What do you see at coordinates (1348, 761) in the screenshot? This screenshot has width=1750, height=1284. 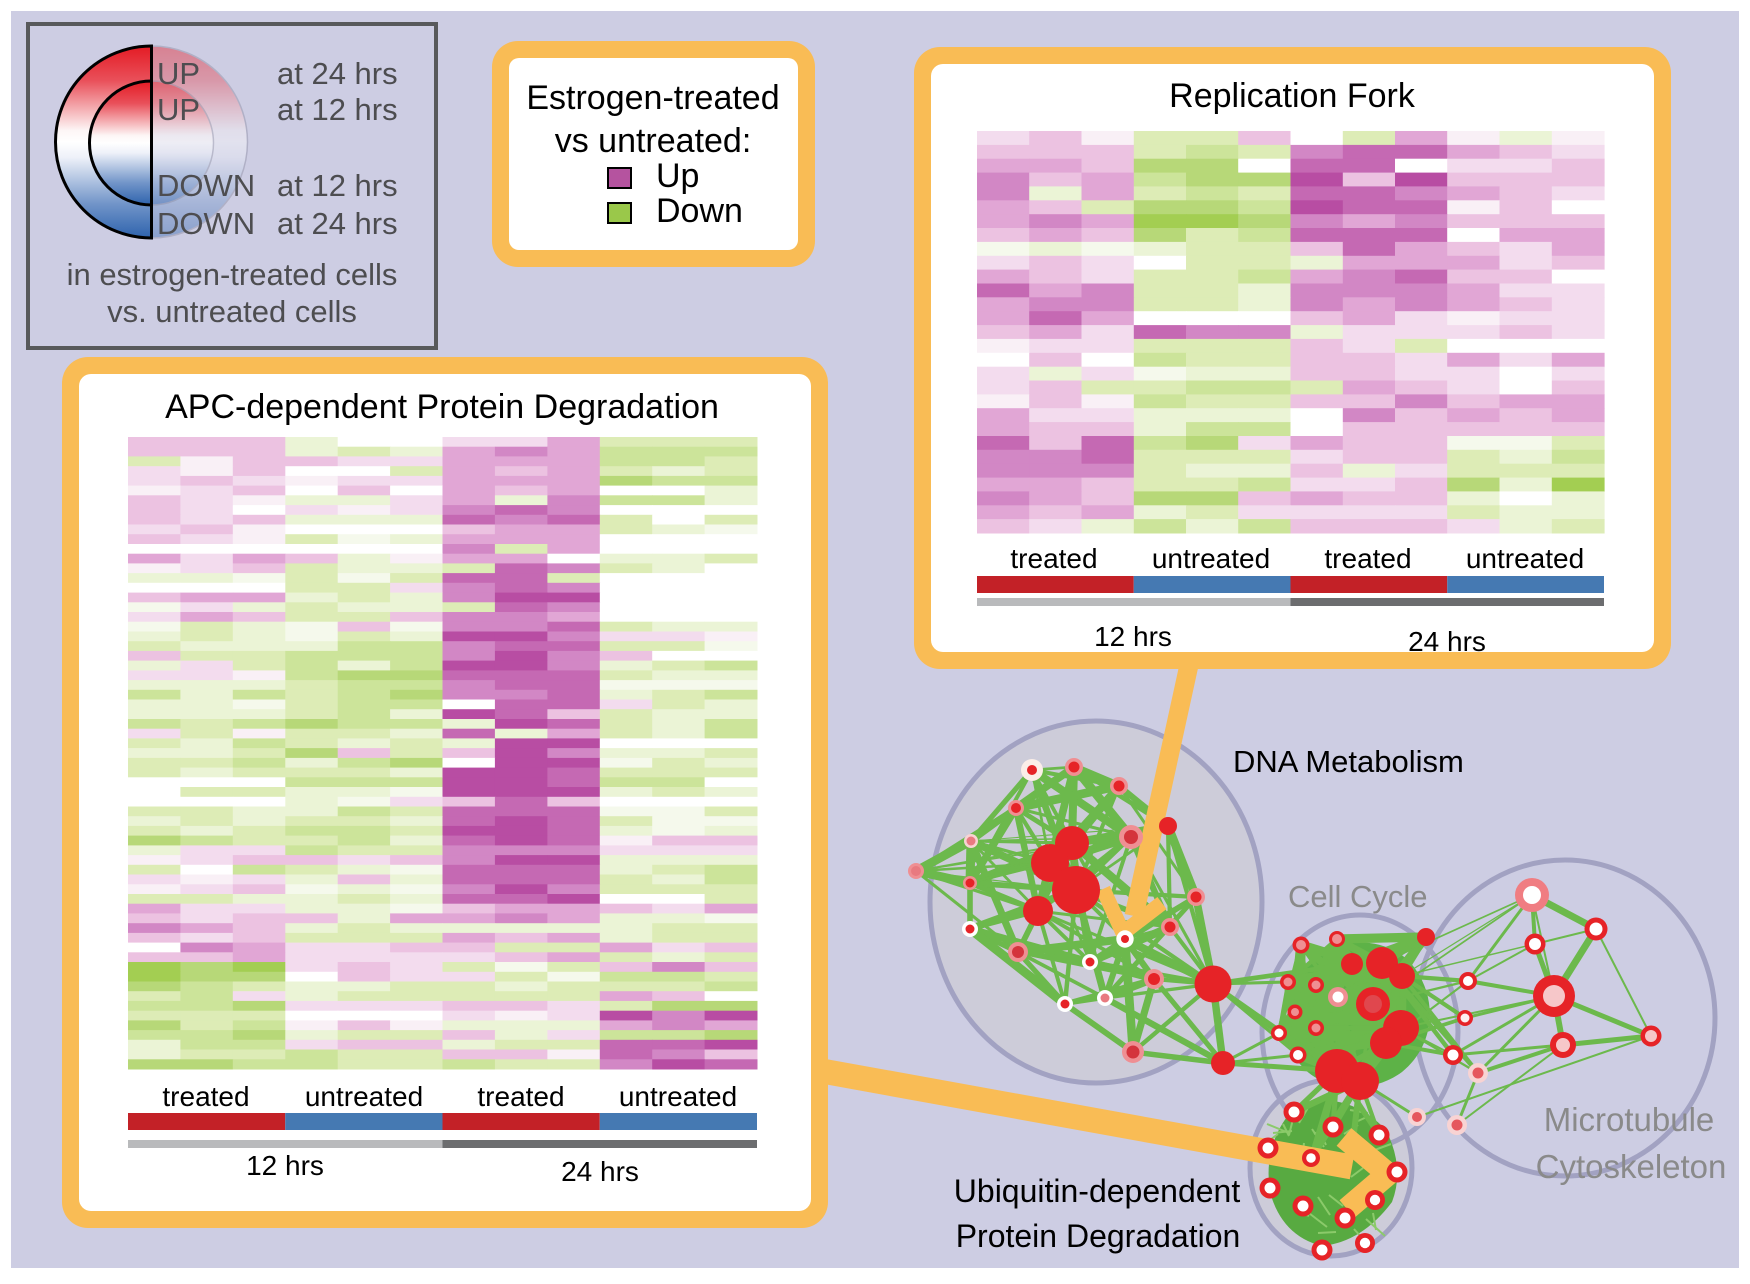 I see `svg-text: DNA Metabolism` at bounding box center [1348, 761].